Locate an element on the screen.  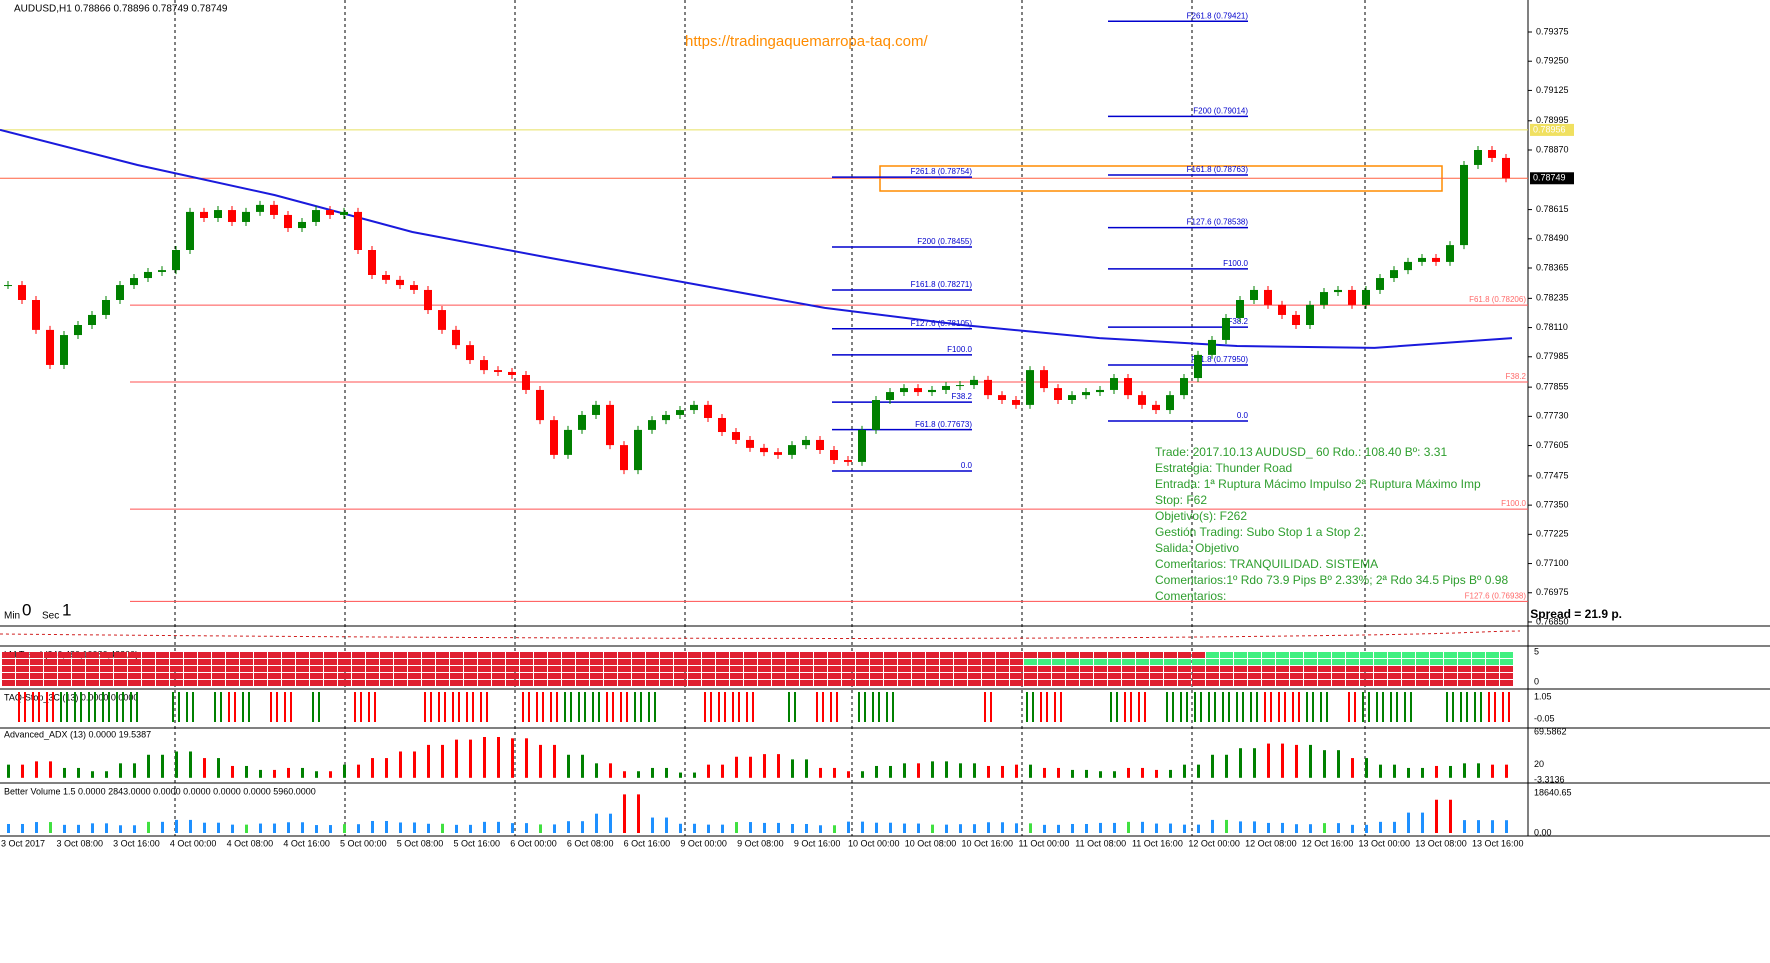
x-tick-label: 13 Oct 00:00 is located at coordinates (1385, 843).